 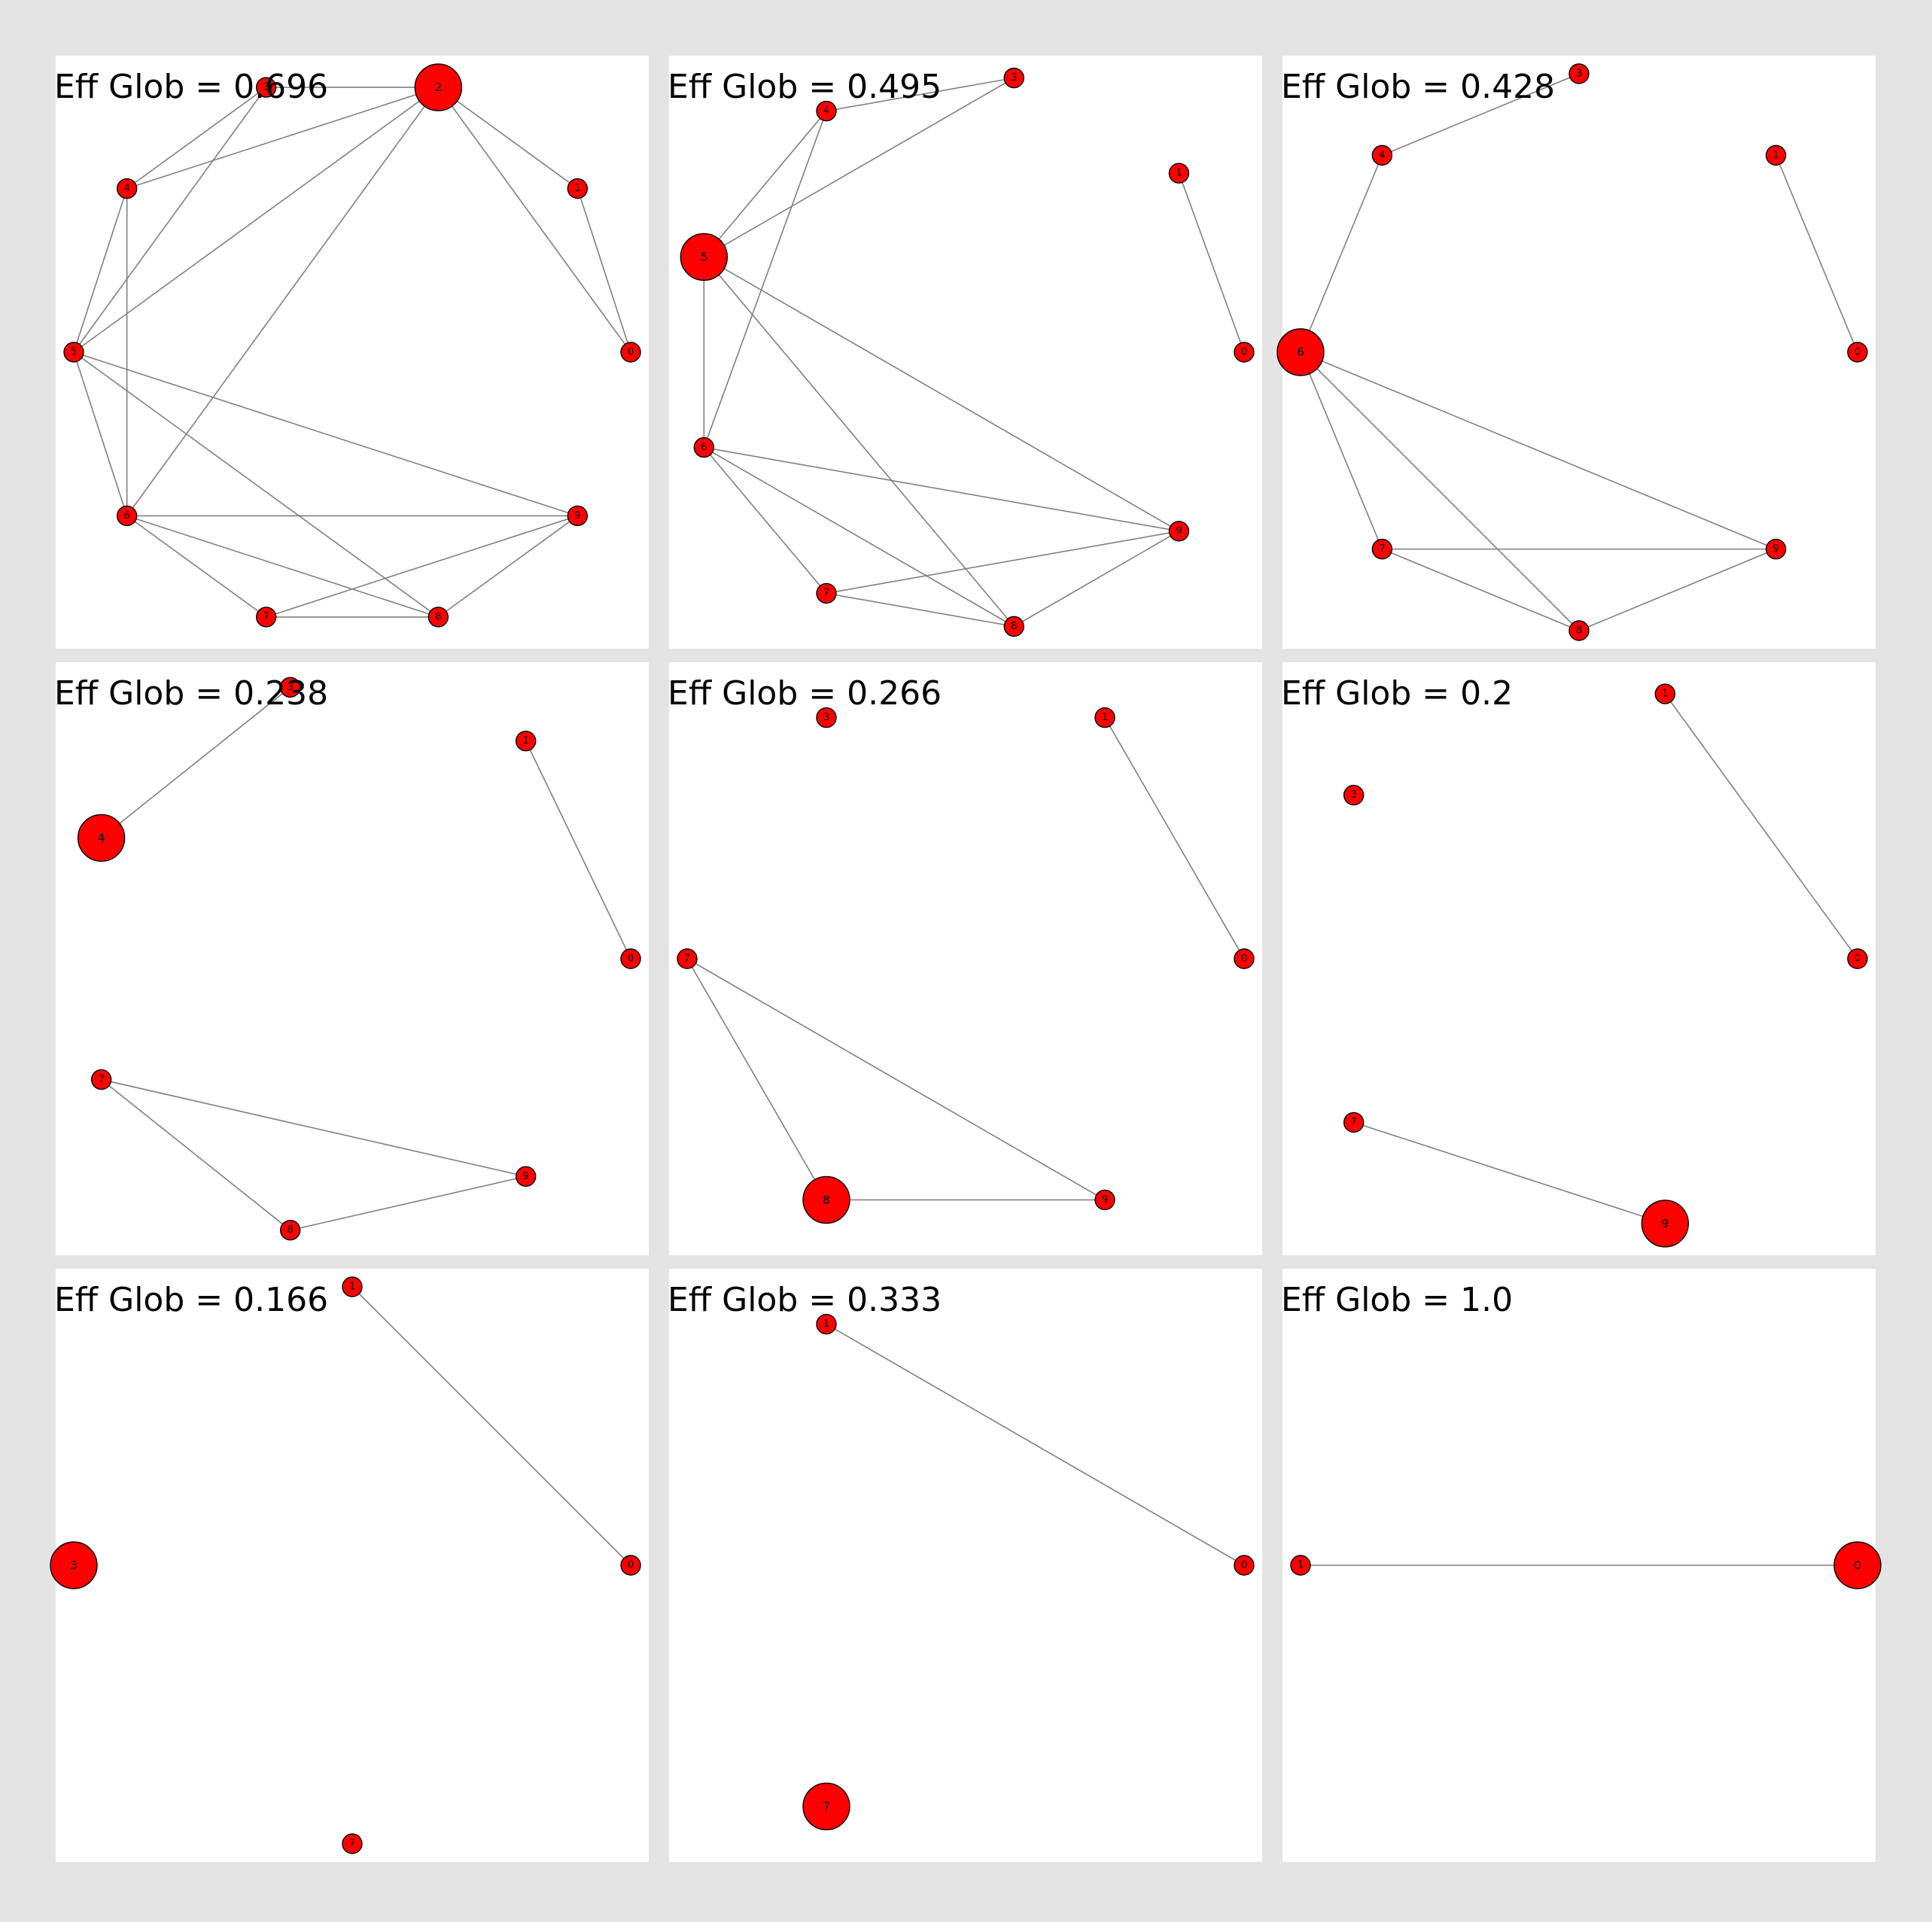 I want to click on network-graph-2: 0 1 3 4 5 6 7 8 9, so click(x=967, y=352).